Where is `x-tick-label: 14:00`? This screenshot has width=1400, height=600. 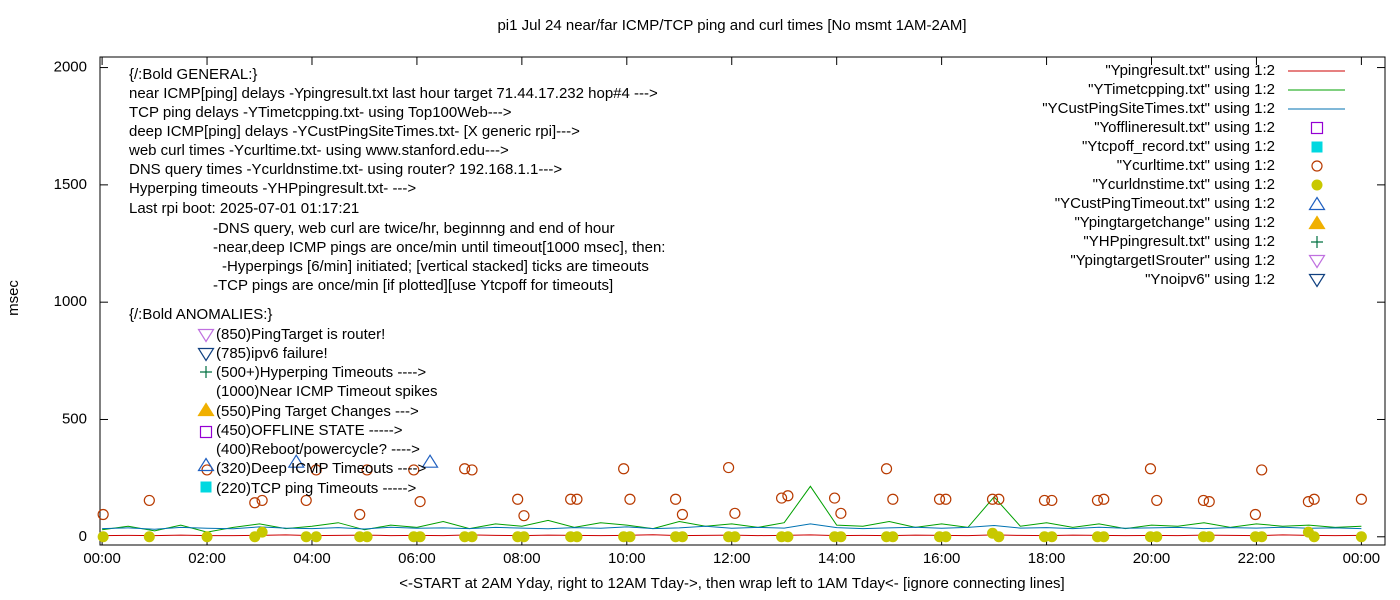 x-tick-label: 14:00 is located at coordinates (837, 558).